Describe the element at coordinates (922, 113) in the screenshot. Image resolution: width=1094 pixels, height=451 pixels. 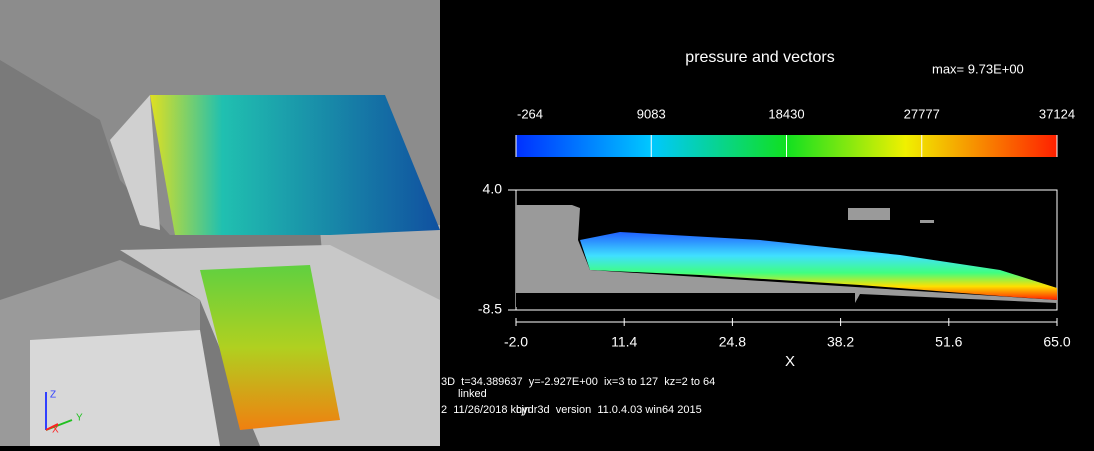
I see `colorbar-tick-label: 27777` at that location.